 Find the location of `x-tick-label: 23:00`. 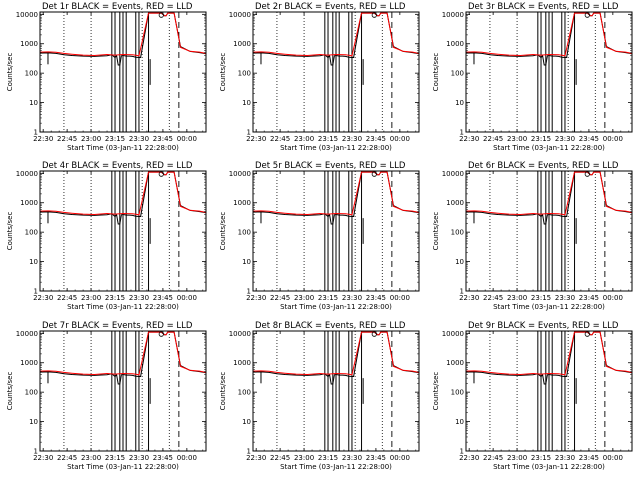

x-tick-label: 23:00 is located at coordinates (91, 458).